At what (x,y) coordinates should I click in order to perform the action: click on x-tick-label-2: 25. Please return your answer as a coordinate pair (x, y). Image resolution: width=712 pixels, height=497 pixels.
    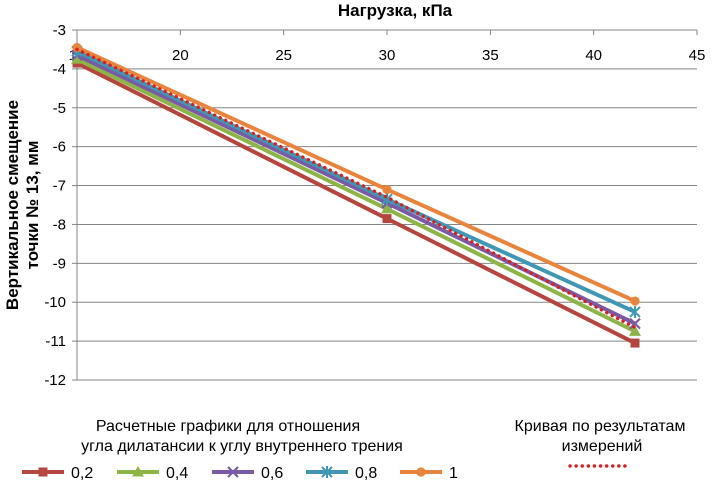
    Looking at the image, I should click on (283, 55).